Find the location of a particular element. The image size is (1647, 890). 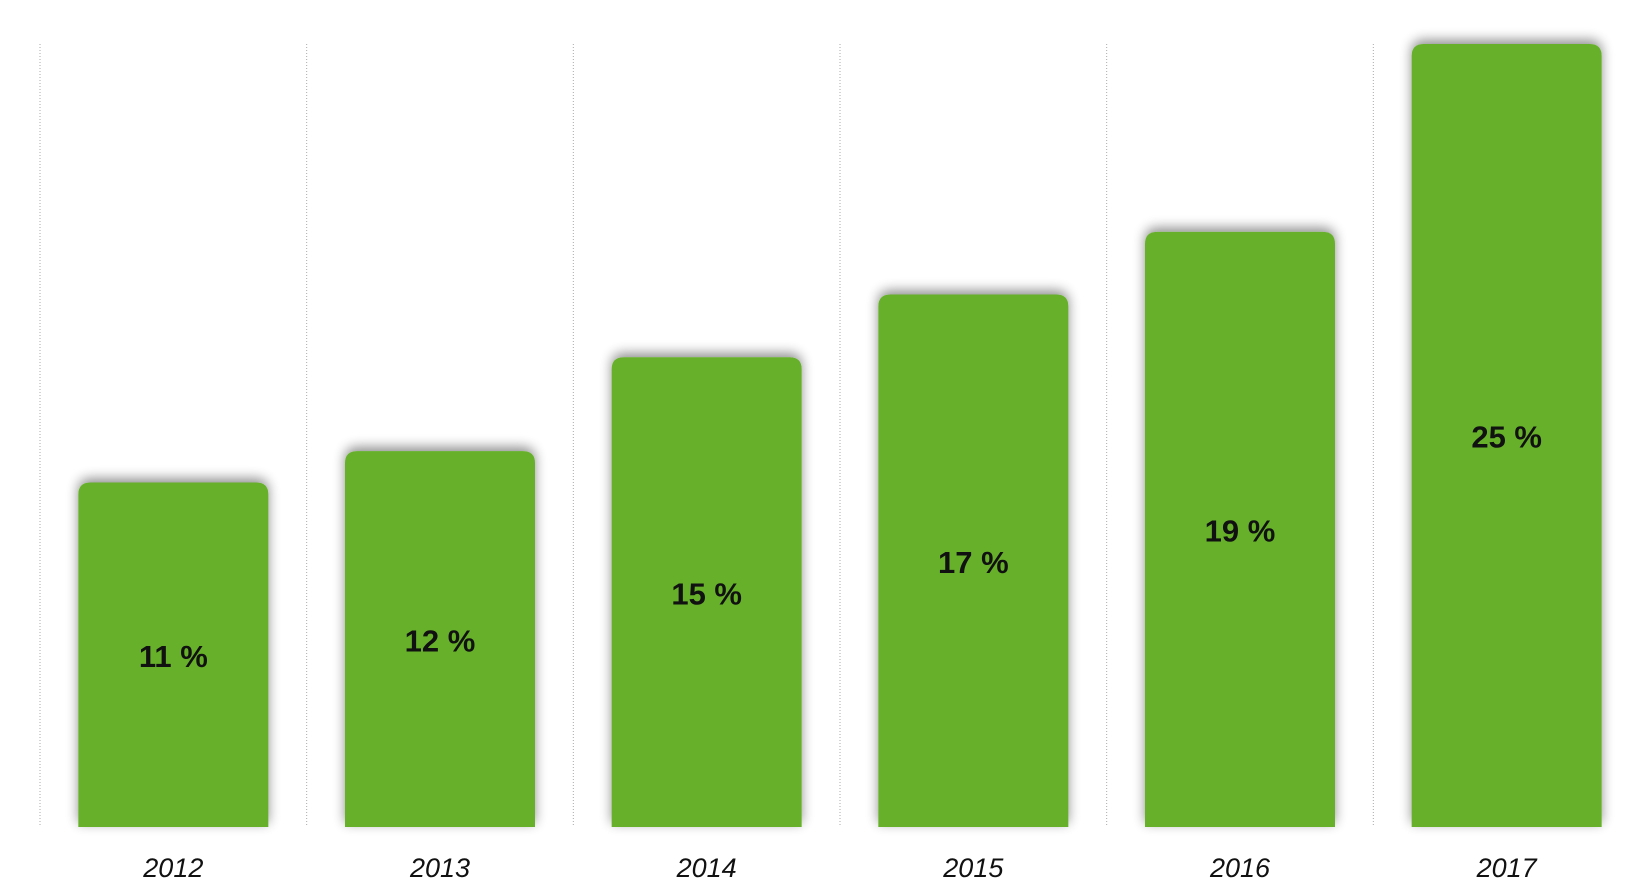

value-label: 19 % is located at coordinates (1240, 531).